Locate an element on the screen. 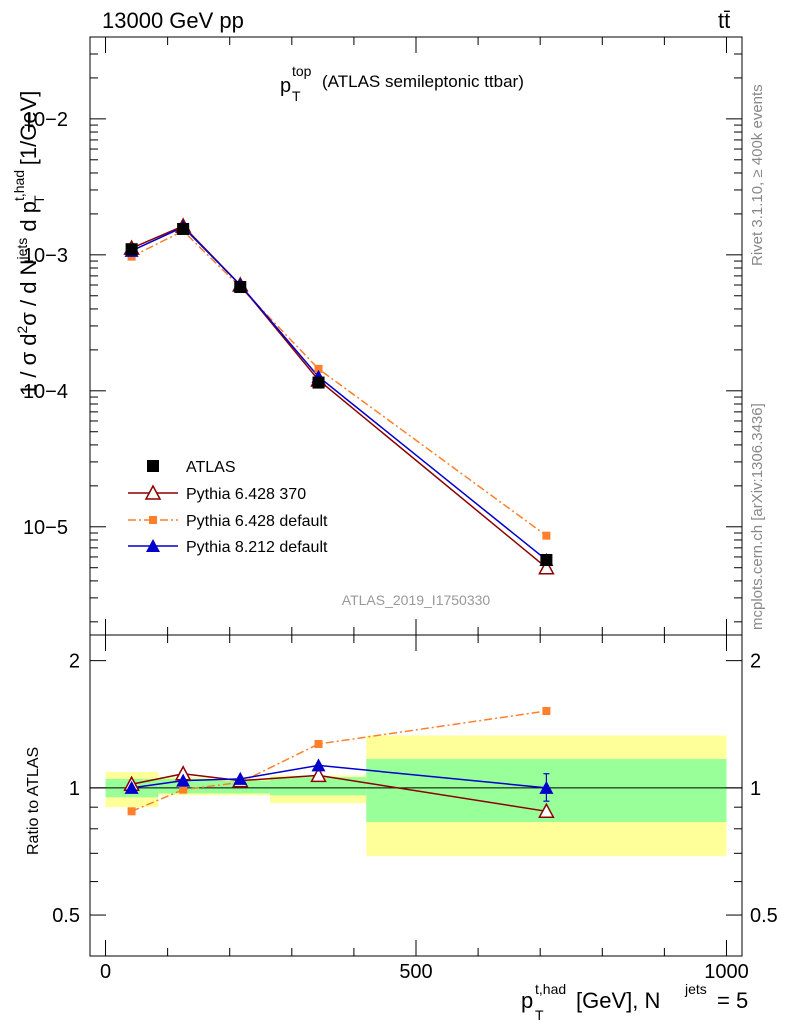 This screenshot has height=1024, width=786. x-tick-label: 0 is located at coordinates (105, 972).